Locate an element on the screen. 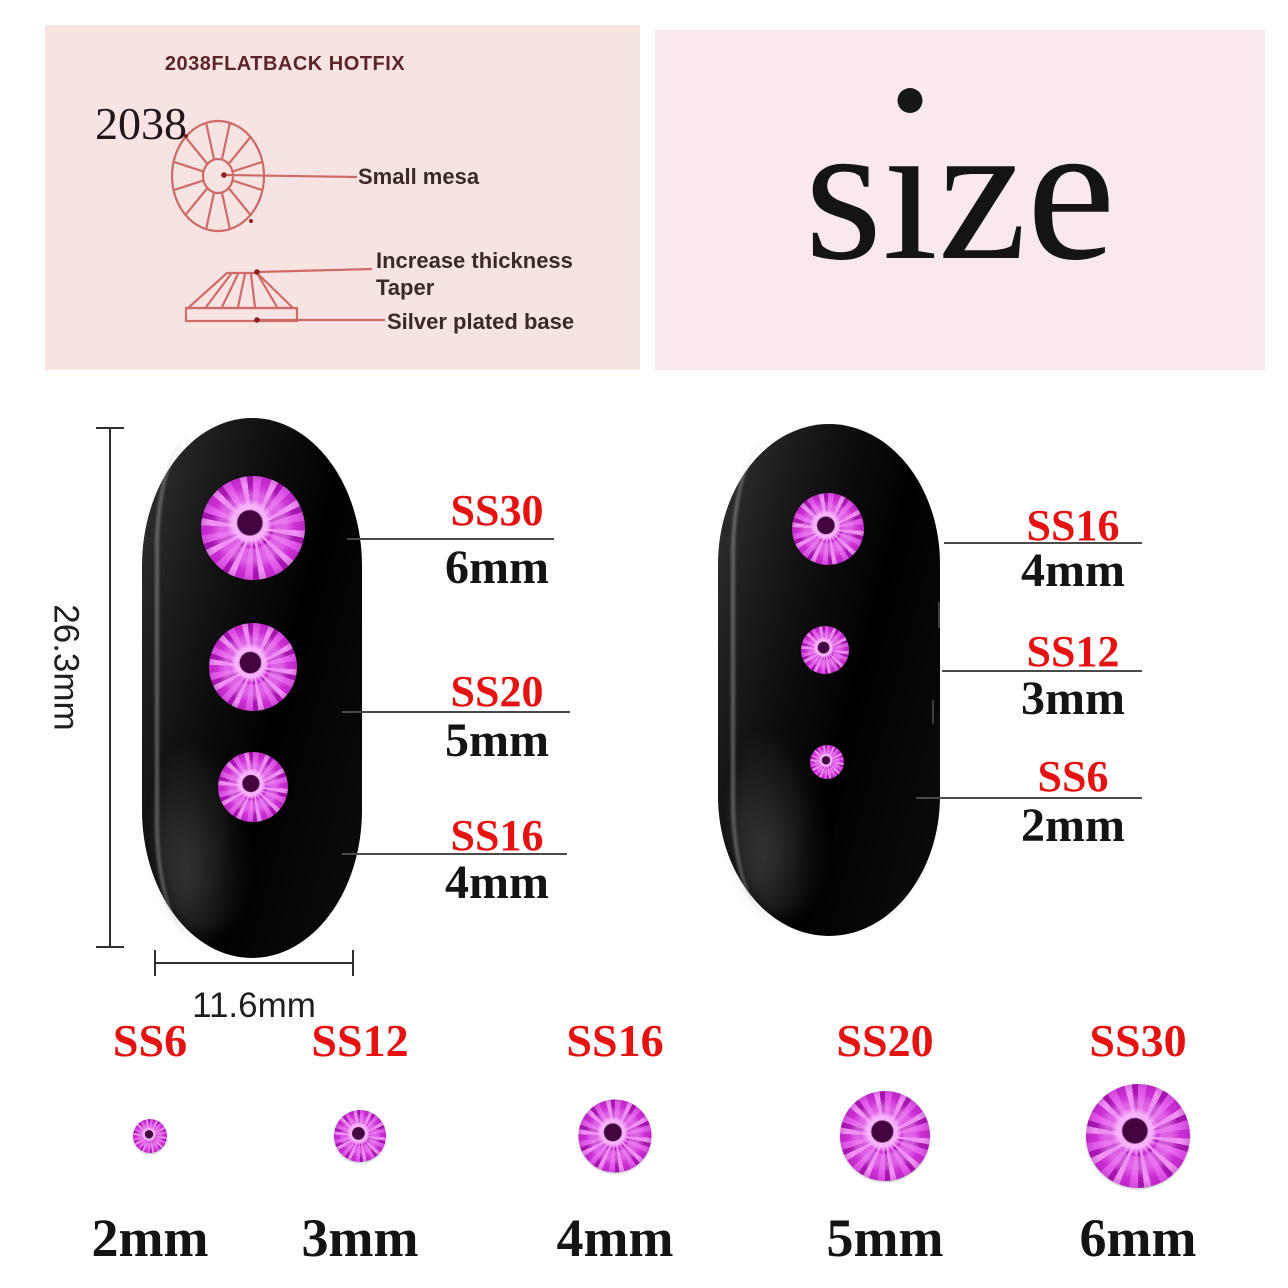 The width and height of the screenshot is (1288, 1288). size-row-item: SS16 4mm is located at coordinates (615, 1146).